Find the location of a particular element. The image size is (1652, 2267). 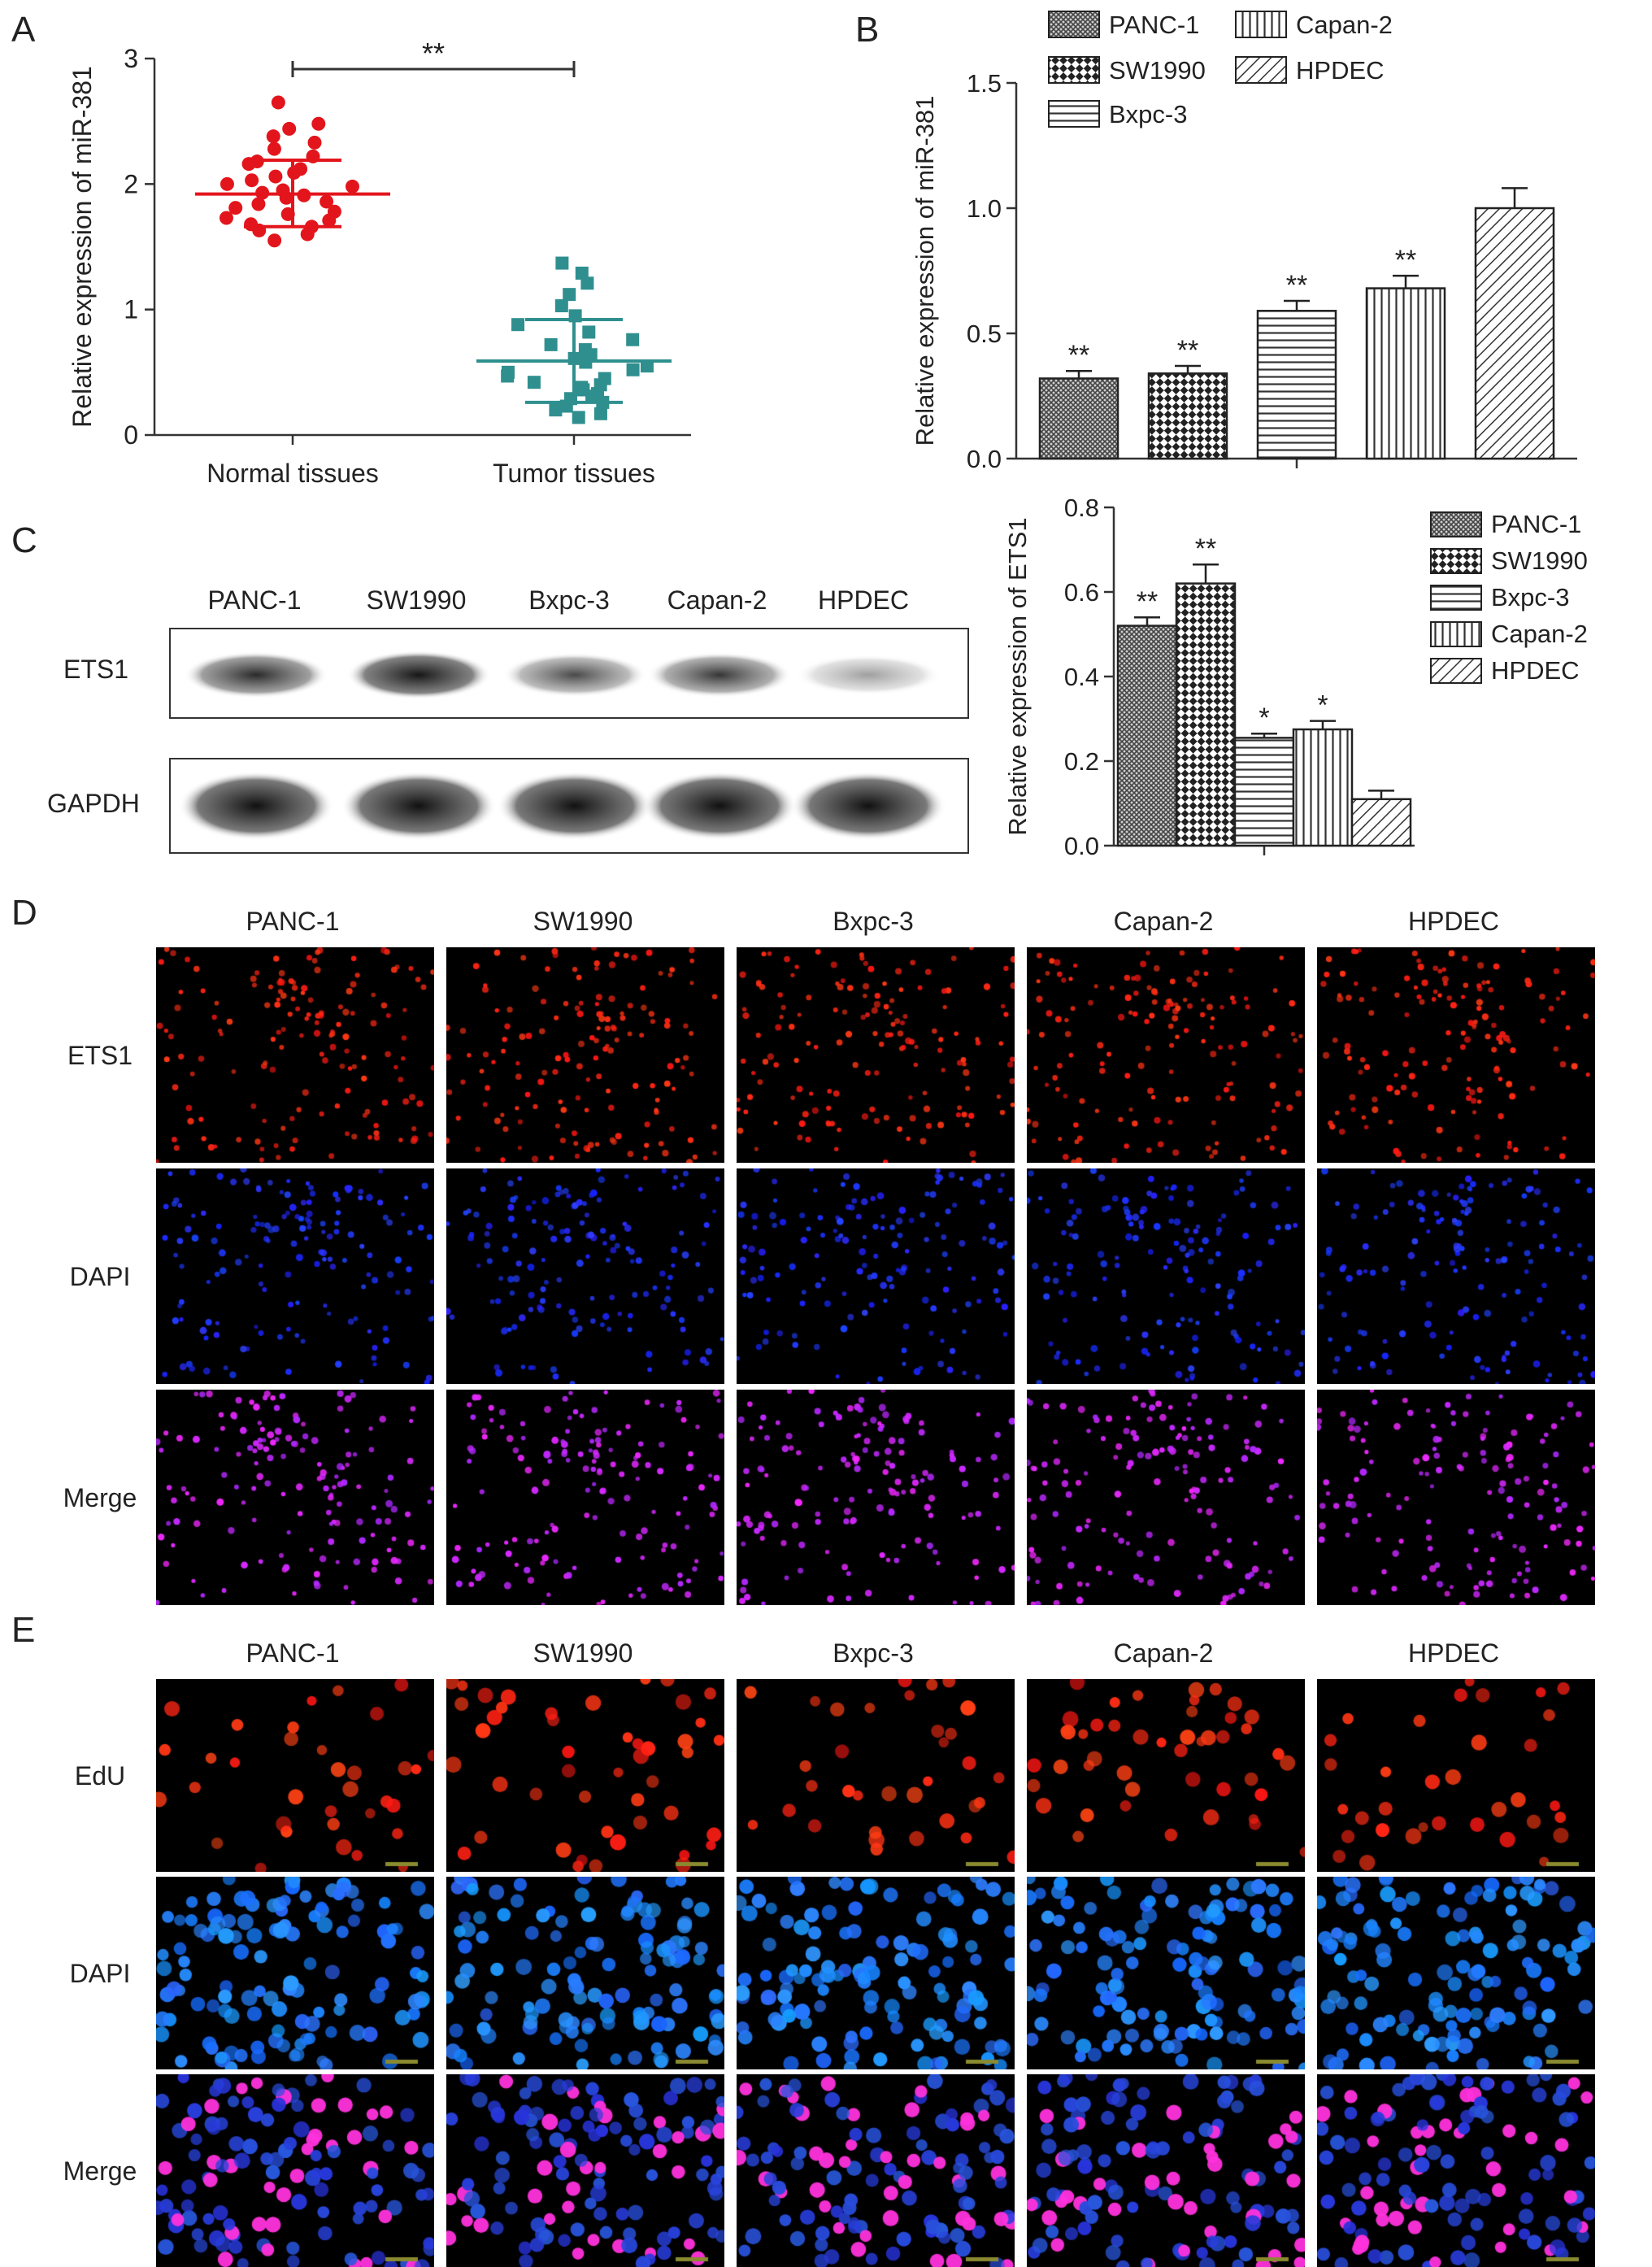

blot-ets1-membrane is located at coordinates (569, 673).